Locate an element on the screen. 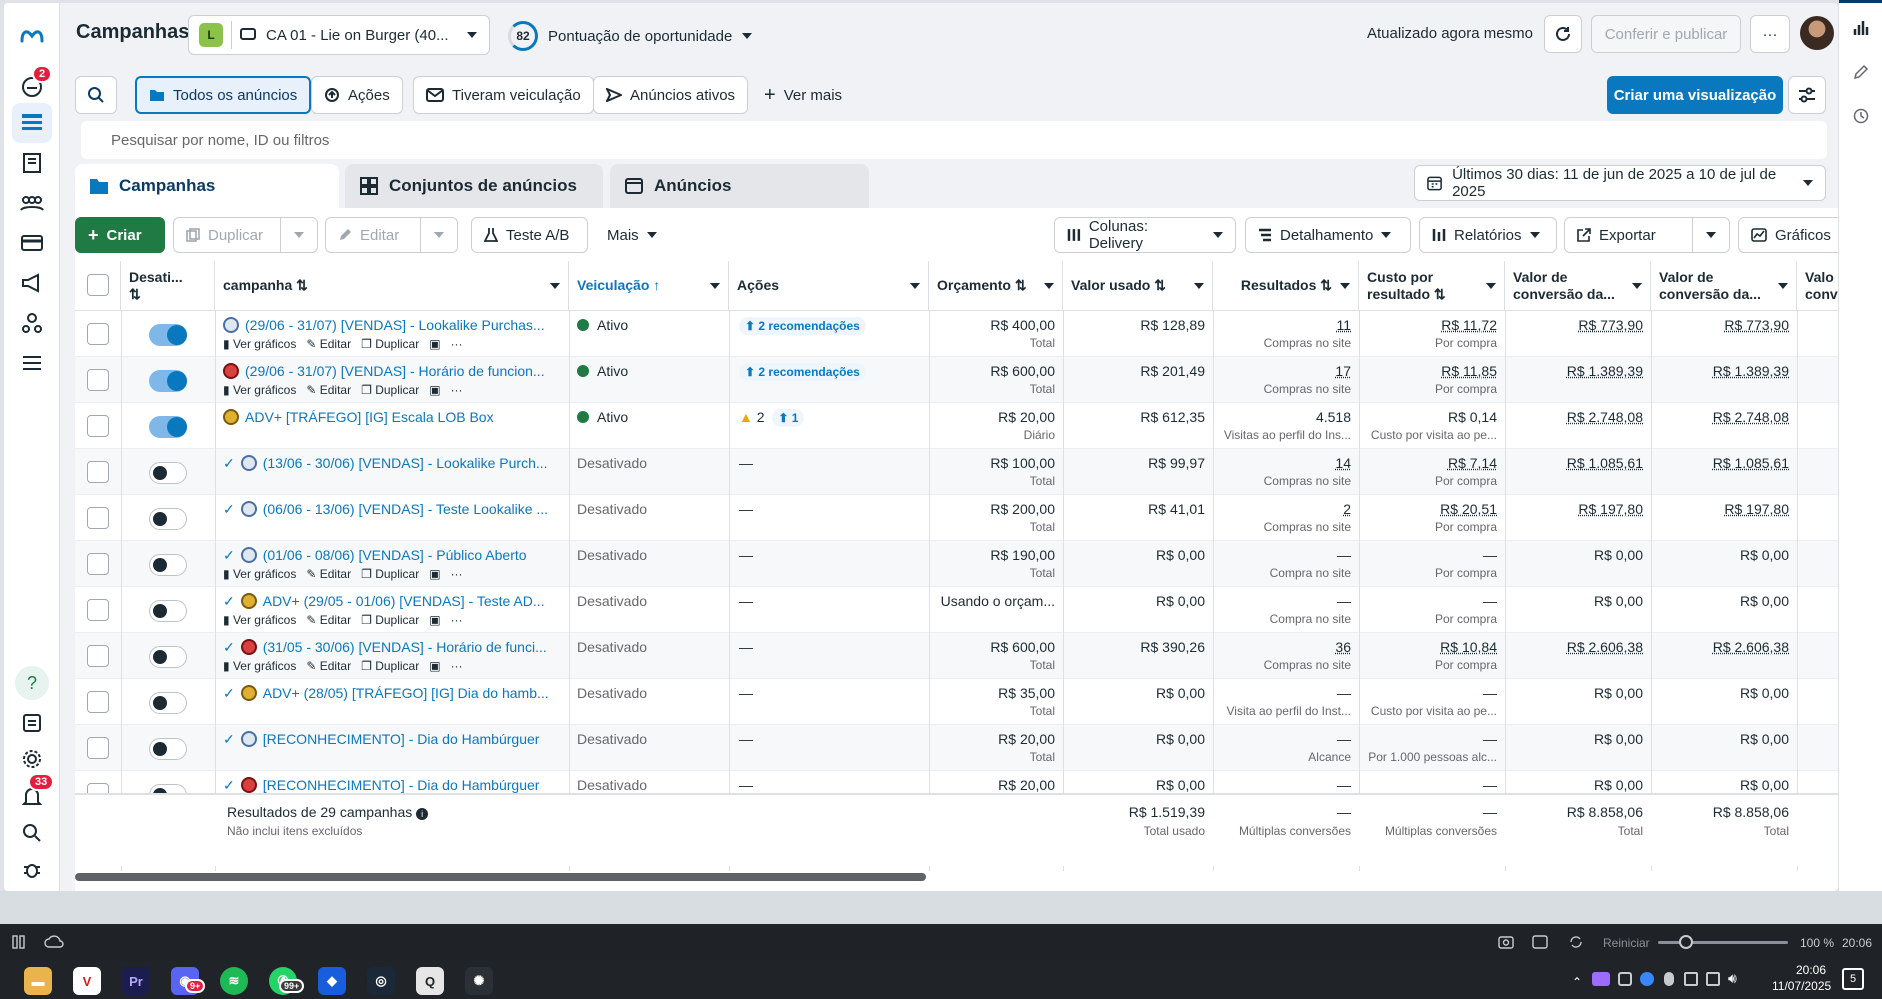  filter-had-delivery: Tiveram veiculação is located at coordinates (503, 95).